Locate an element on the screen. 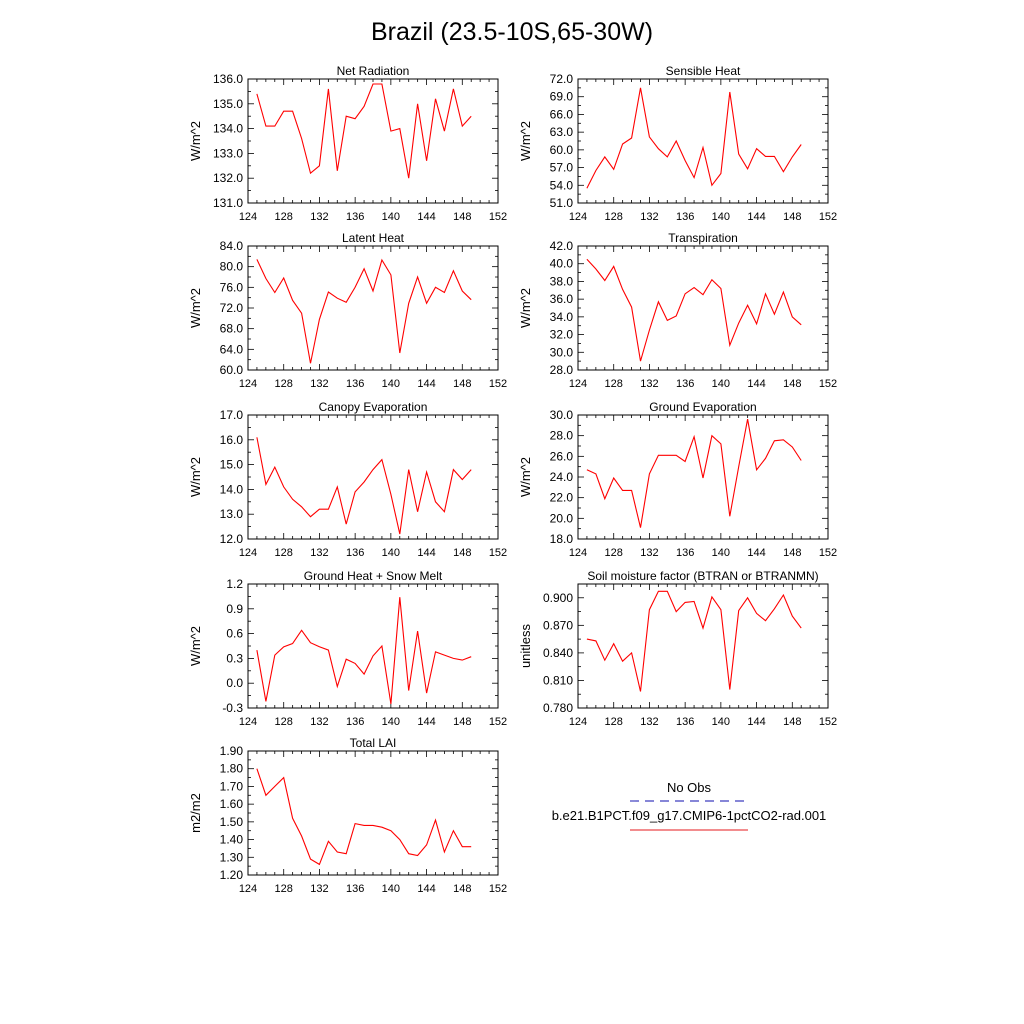 This screenshot has width=1024, height=1024. panel-title: Latent Heat is located at coordinates (373, 238).